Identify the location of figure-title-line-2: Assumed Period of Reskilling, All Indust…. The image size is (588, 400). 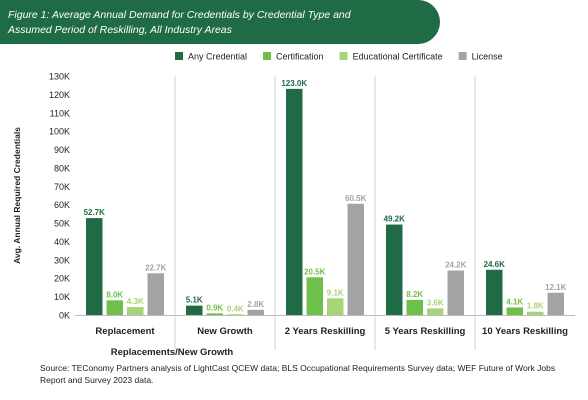
(120, 30).